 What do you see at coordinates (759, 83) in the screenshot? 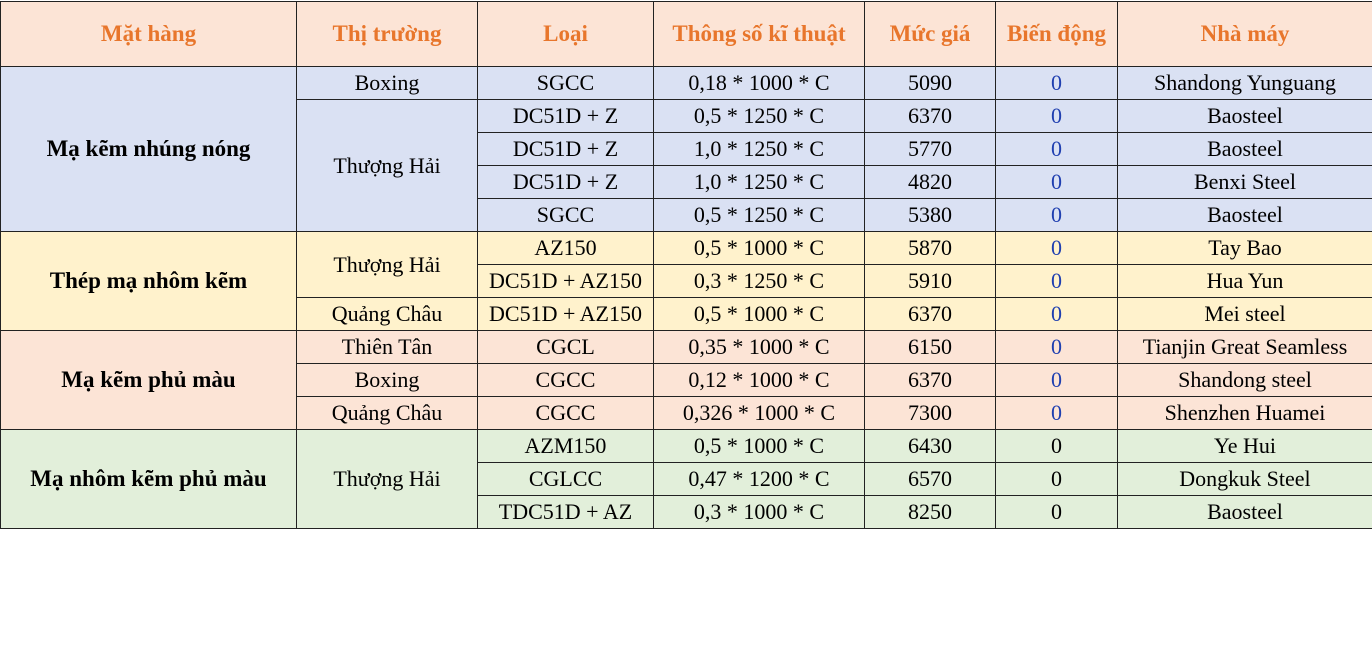
I see `spec-cell: 0,18 * 1000 * C` at bounding box center [759, 83].